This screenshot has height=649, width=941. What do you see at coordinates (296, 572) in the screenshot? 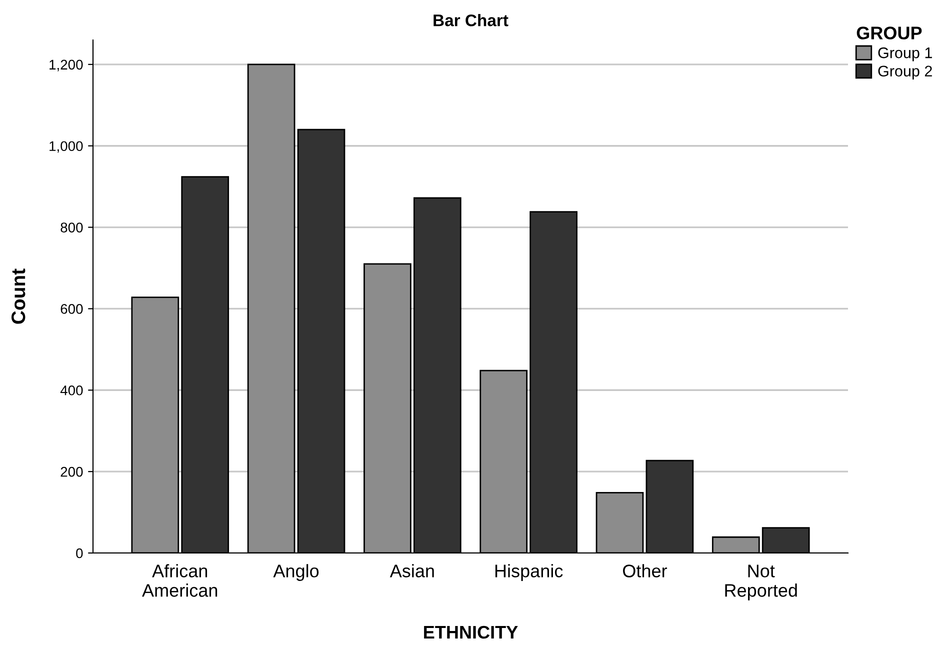
I see `x-tick-label: Anglo` at bounding box center [296, 572].